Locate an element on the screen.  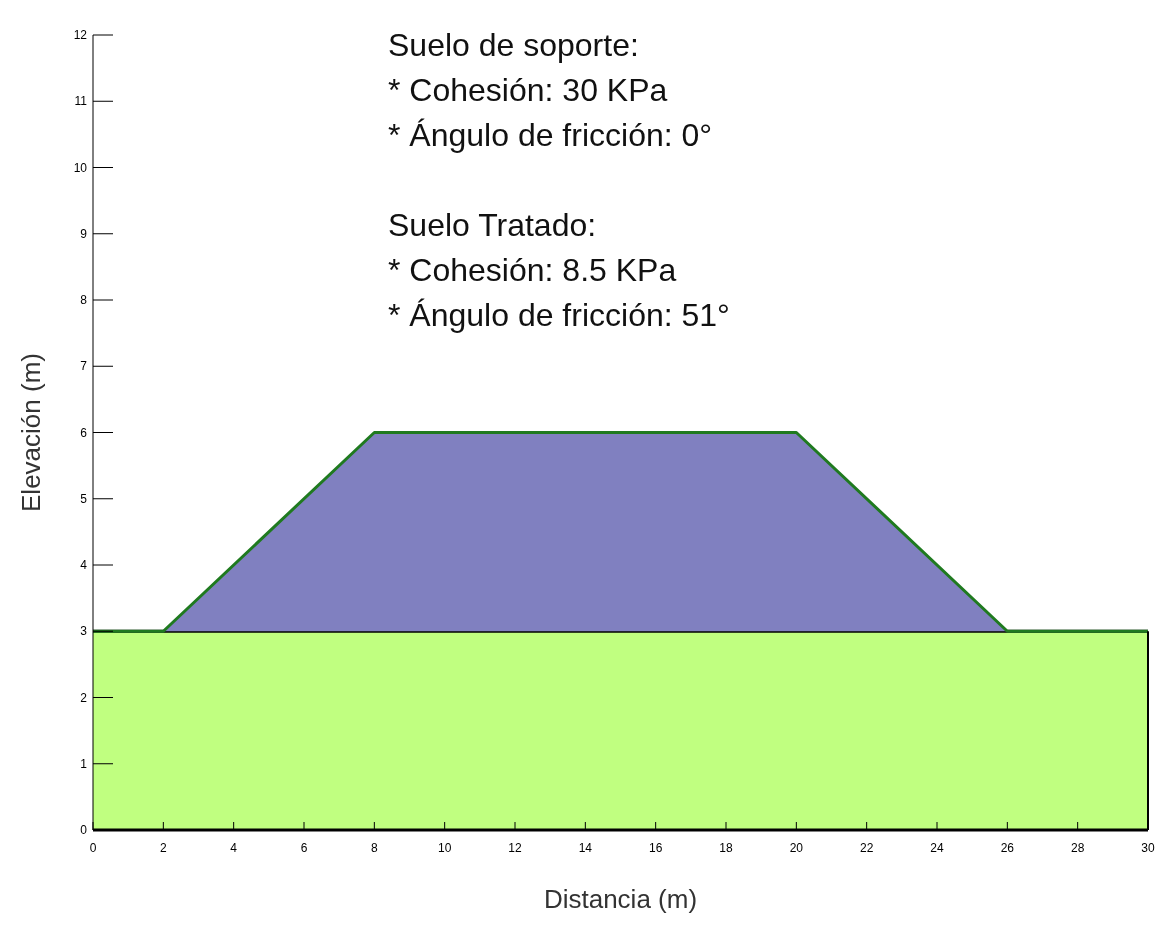
x-tick-label: 6 is located at coordinates (304, 848).